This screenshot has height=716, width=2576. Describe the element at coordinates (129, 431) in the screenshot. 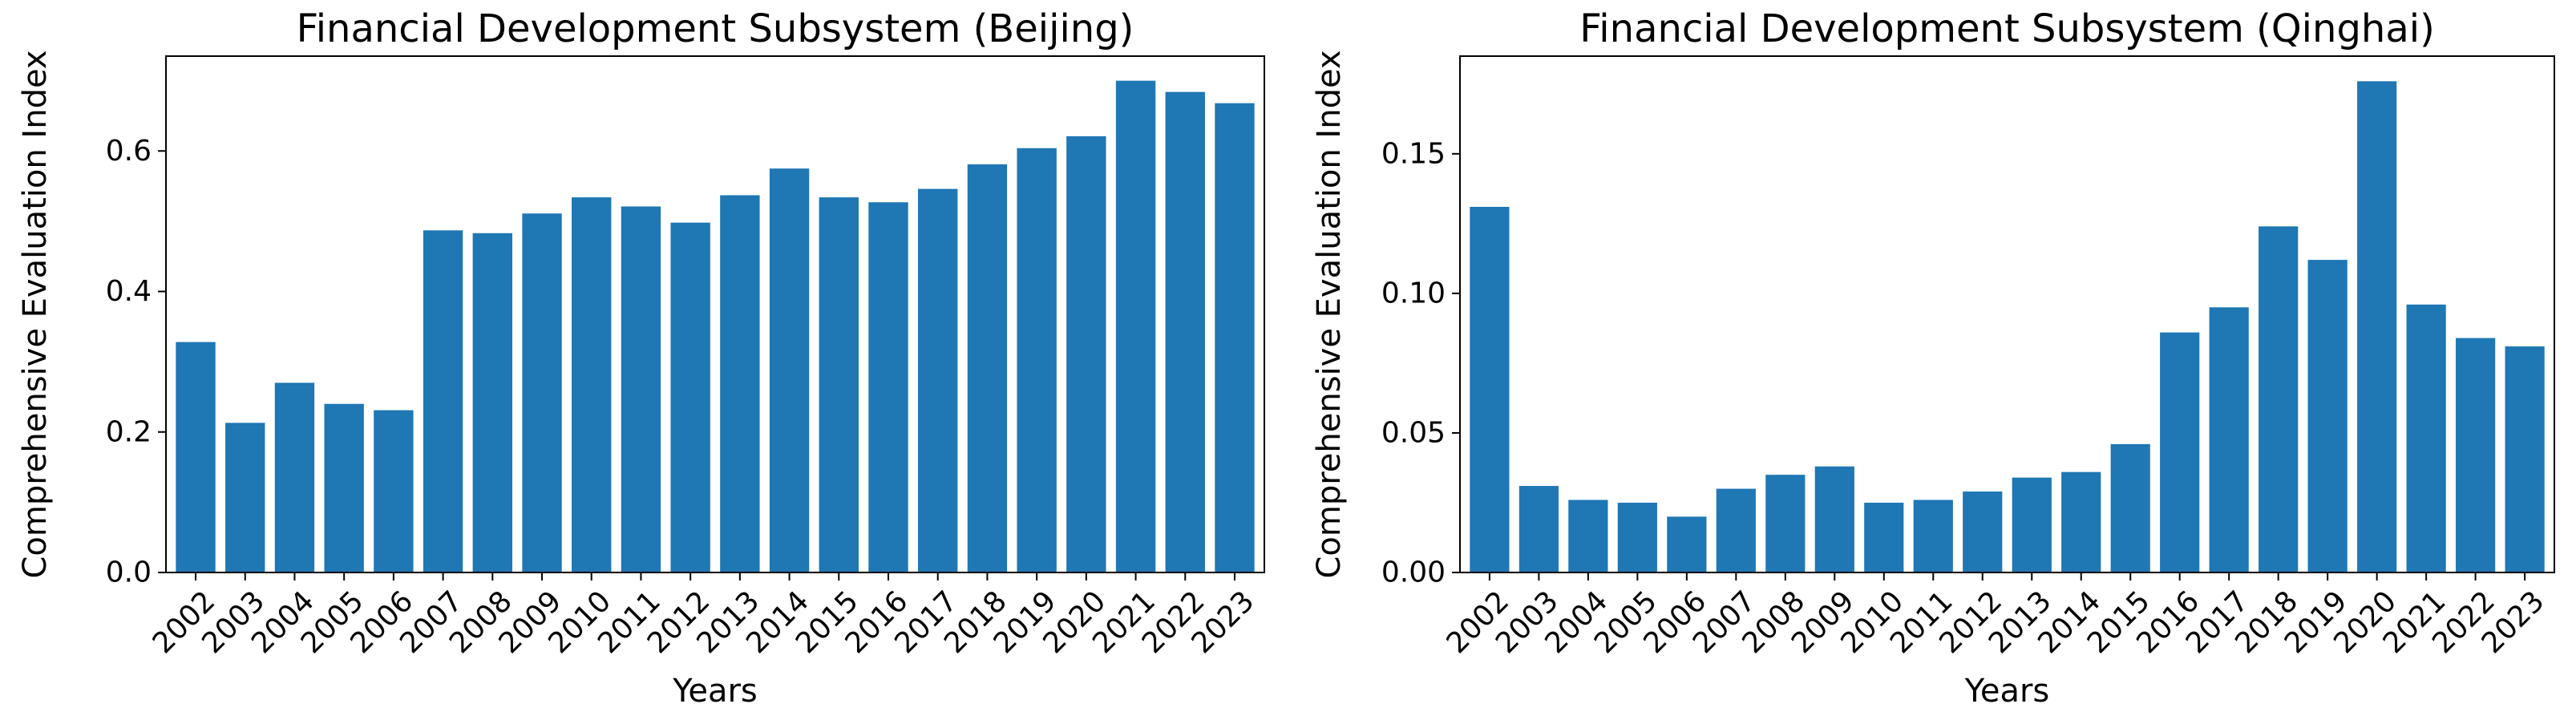

I see `y-tick-label: 0.2` at that location.